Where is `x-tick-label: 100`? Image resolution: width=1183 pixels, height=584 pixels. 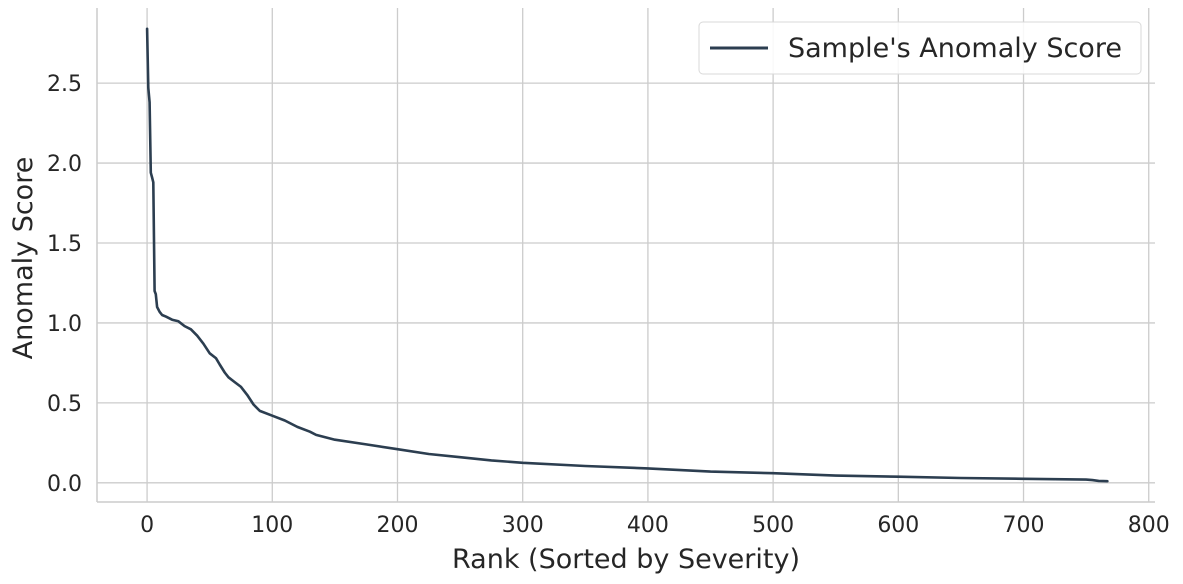
x-tick-label: 100 is located at coordinates (272, 525).